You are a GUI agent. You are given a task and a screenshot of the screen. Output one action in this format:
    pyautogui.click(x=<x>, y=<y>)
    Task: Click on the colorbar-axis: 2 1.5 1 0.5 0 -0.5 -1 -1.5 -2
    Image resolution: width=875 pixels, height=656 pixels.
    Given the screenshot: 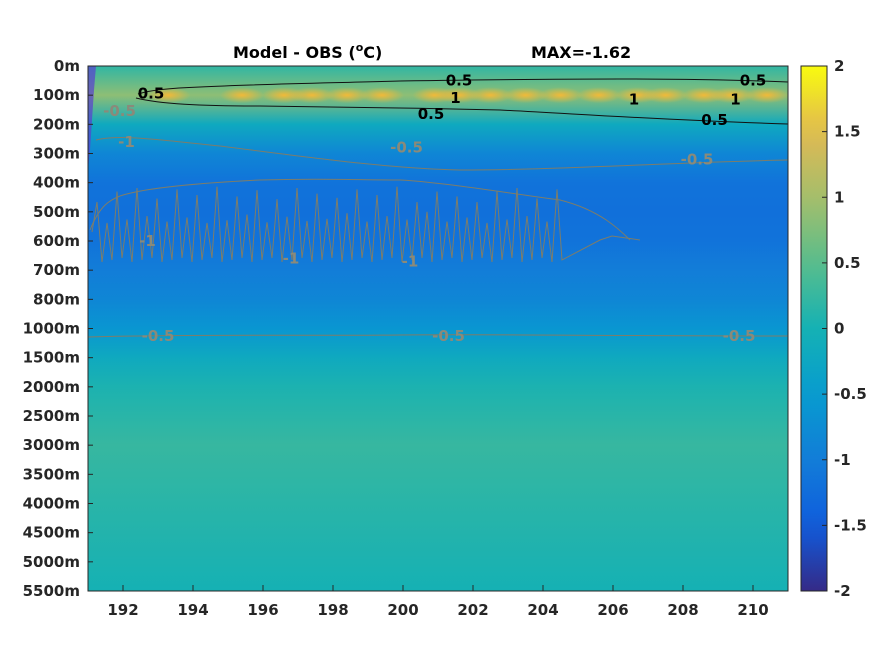 What is the action you would take?
    pyautogui.click(x=844, y=328)
    